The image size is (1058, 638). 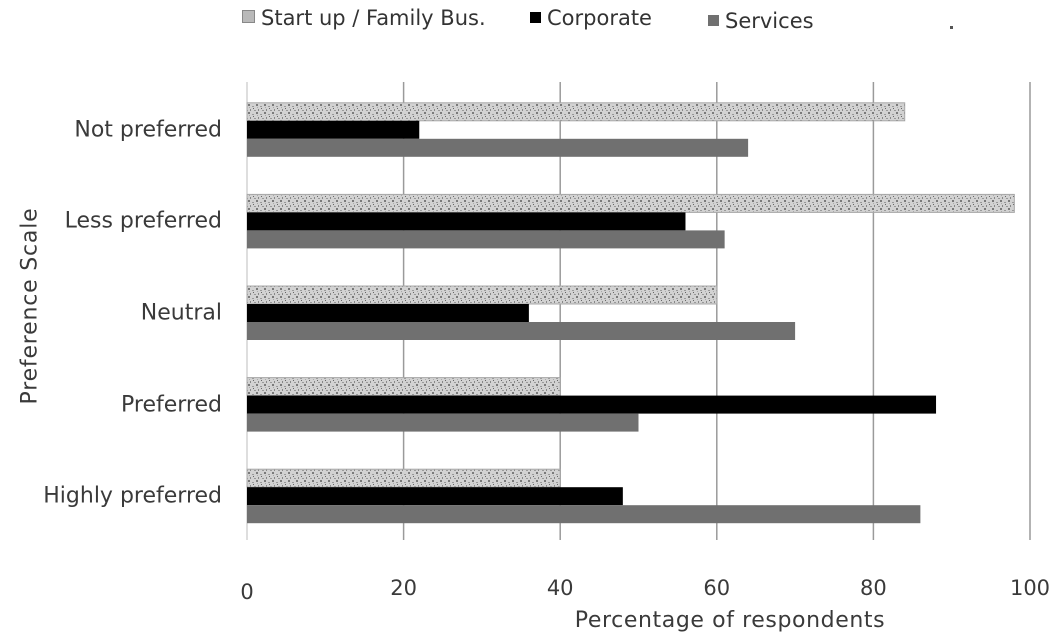 I want to click on legend-item-corporate: Corporate, so click(x=591, y=18).